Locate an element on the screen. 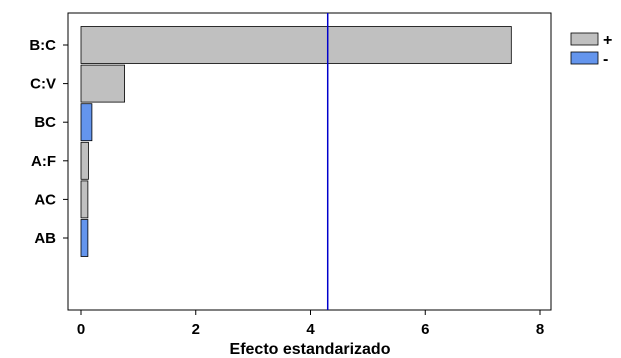 Image resolution: width=621 pixels, height=358 pixels. category-label: BC is located at coordinates (45, 122).